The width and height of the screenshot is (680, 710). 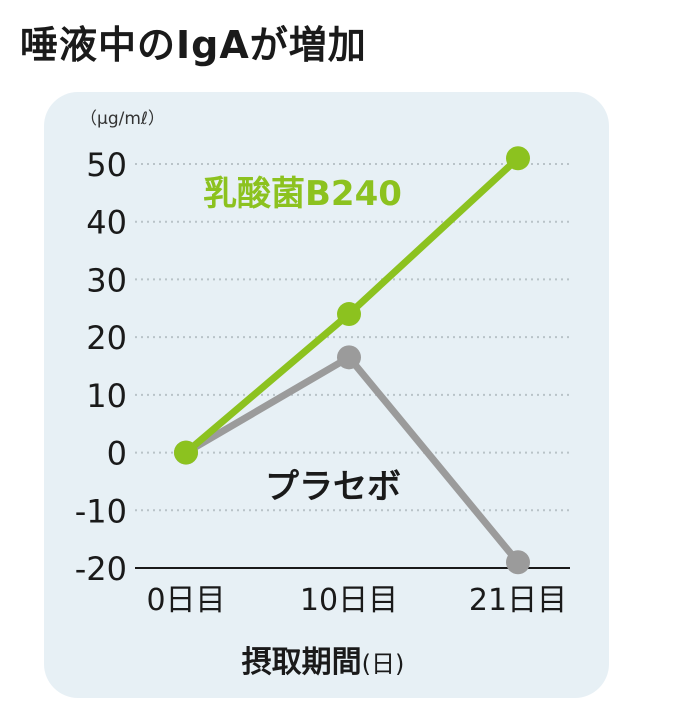 What do you see at coordinates (106, 223) in the screenshot?
I see `y-tick-label: 40` at bounding box center [106, 223].